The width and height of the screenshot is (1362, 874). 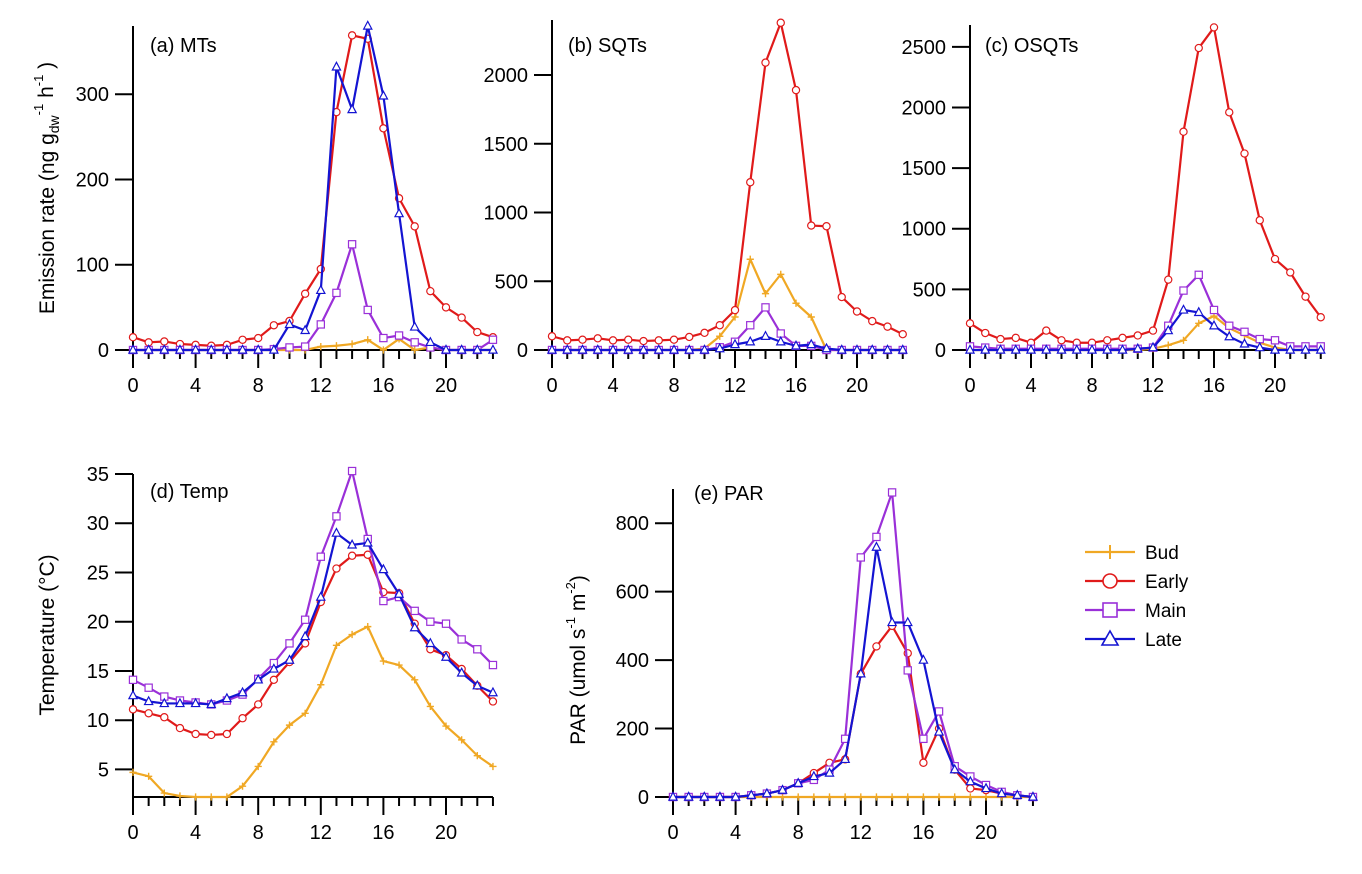 What do you see at coordinates (576, 660) in the screenshot?
I see `y-axis-title-par: PAR (umol s-1 m-2)` at bounding box center [576, 660].